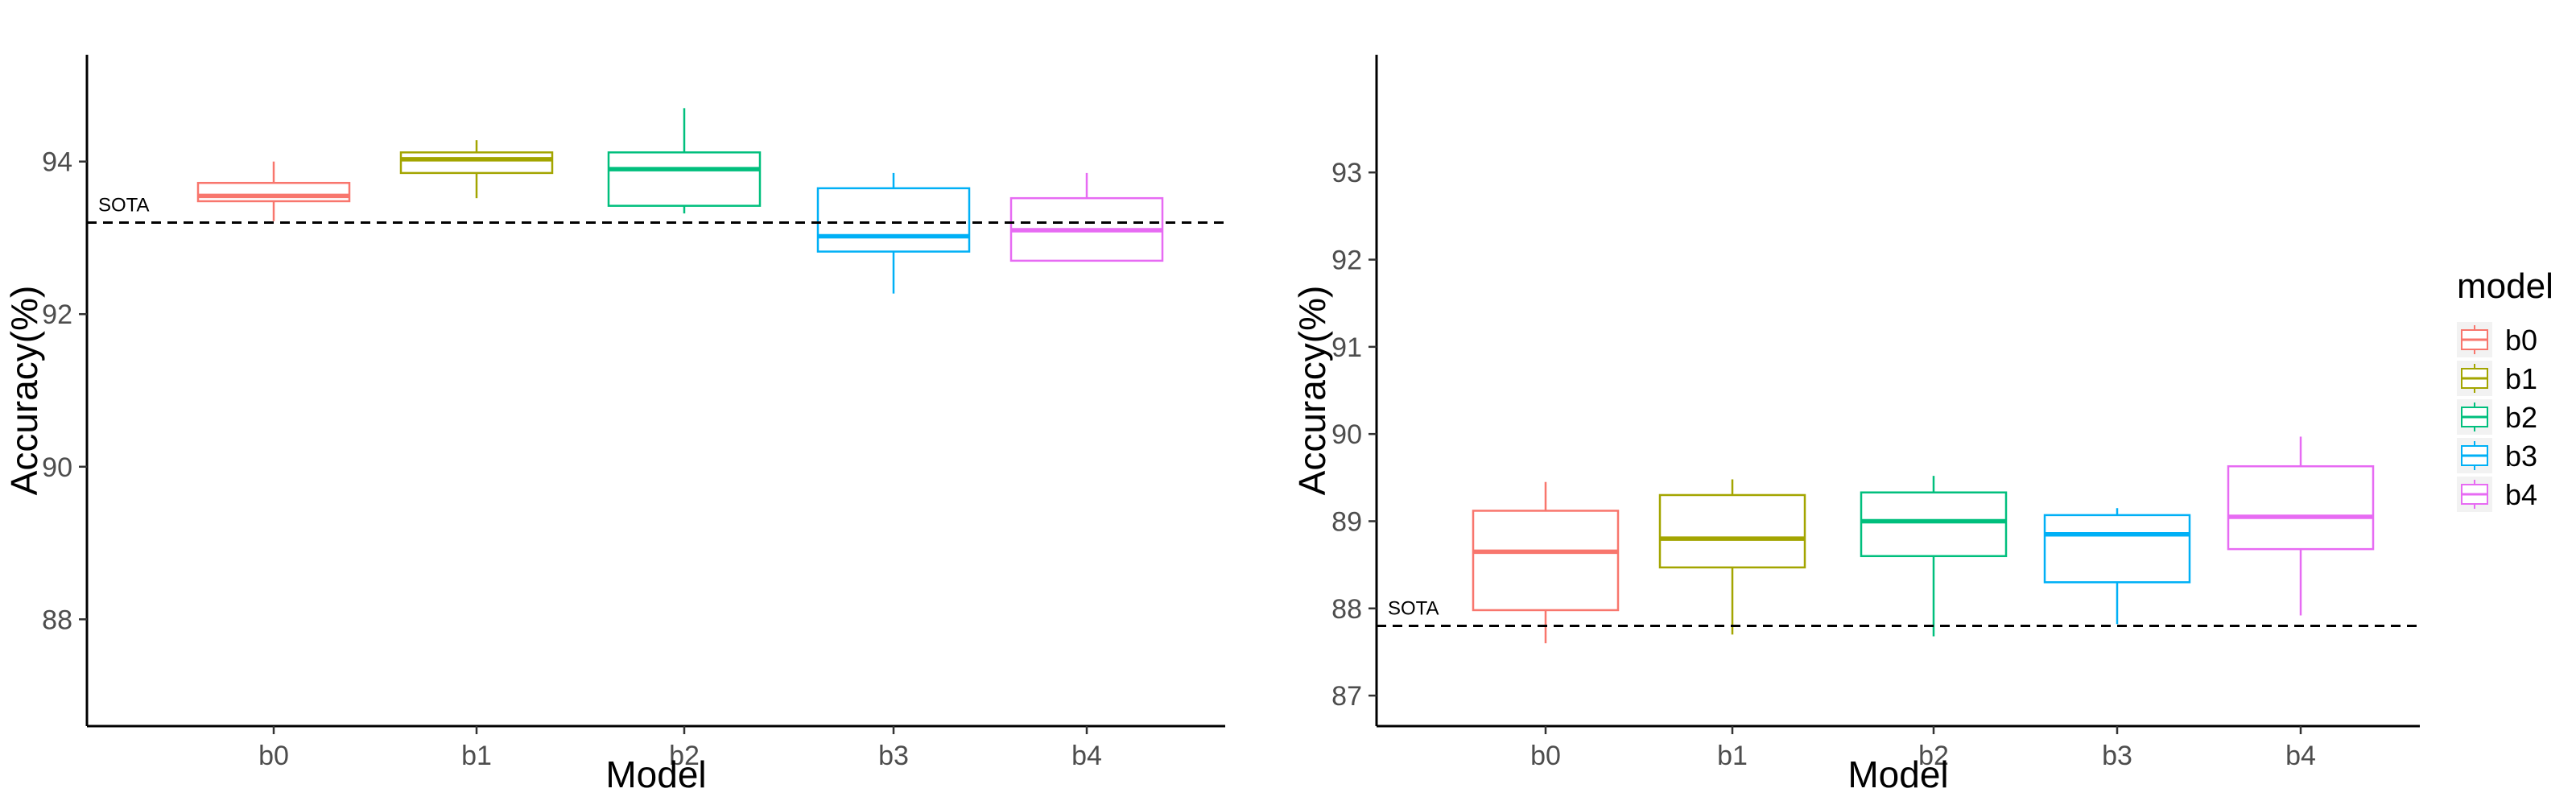 The image size is (2576, 805). Describe the element at coordinates (2497, 455) in the screenshot. I see `legend-item-b3: b3` at that location.